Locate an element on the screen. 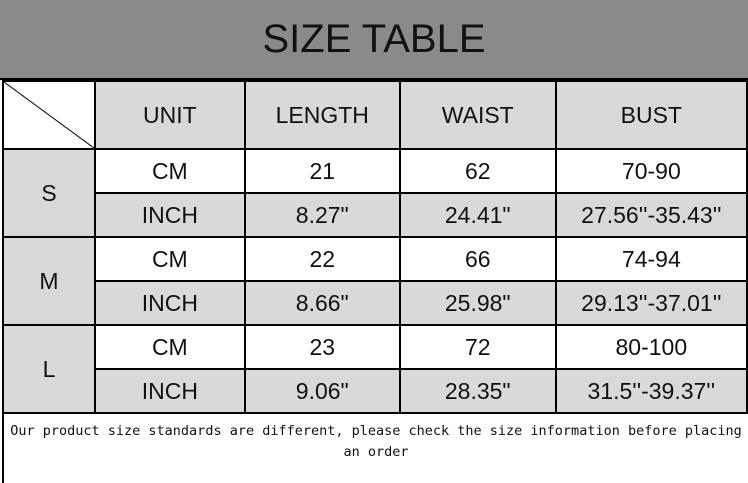 Image resolution: width=748 pixels, height=483 pixels. length-cell: 8.66" is located at coordinates (322, 303).